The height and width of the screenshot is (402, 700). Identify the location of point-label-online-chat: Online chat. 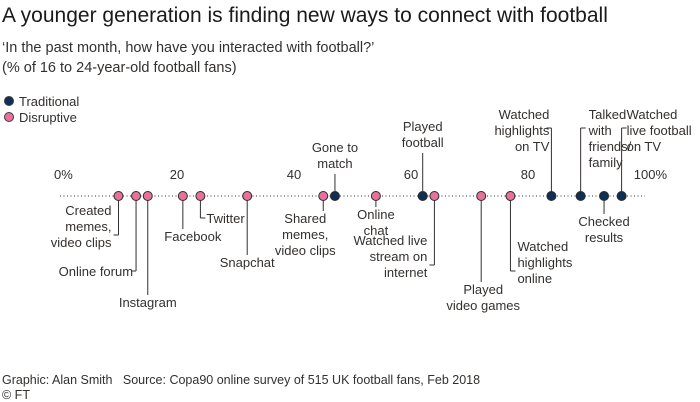
(376, 222).